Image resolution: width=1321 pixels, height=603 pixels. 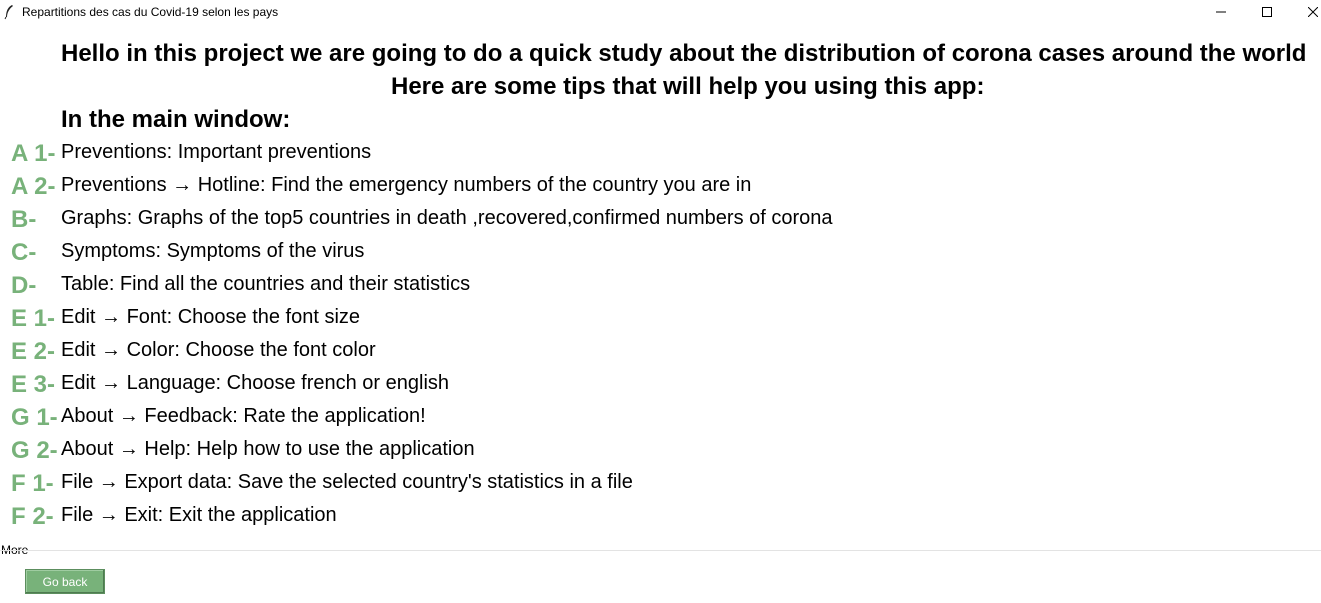 I want to click on maximize-icon, so click(x=1267, y=12).